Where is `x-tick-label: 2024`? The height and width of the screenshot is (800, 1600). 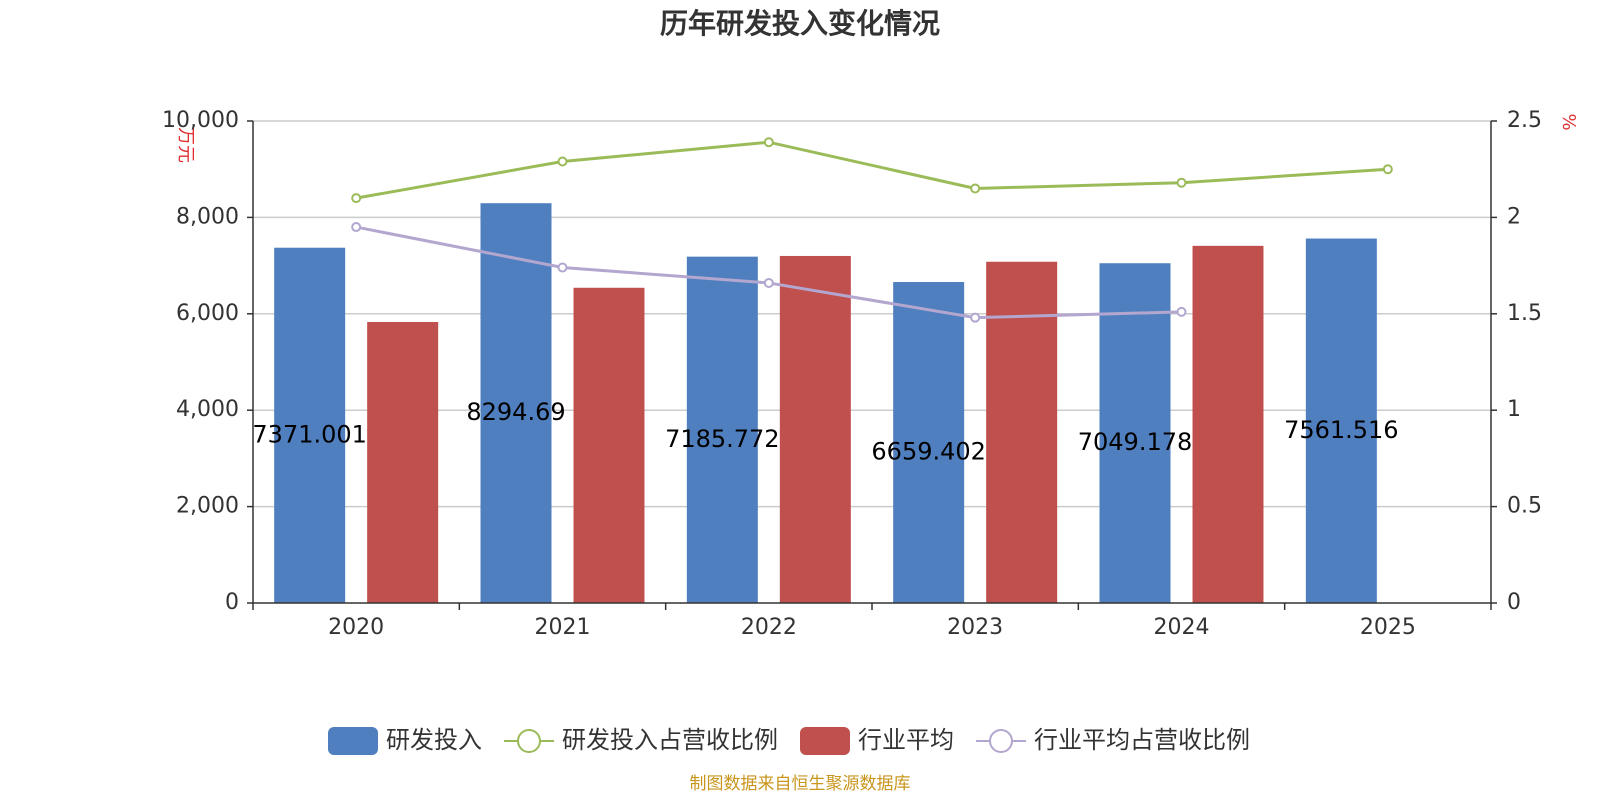 x-tick-label: 2024 is located at coordinates (1182, 627).